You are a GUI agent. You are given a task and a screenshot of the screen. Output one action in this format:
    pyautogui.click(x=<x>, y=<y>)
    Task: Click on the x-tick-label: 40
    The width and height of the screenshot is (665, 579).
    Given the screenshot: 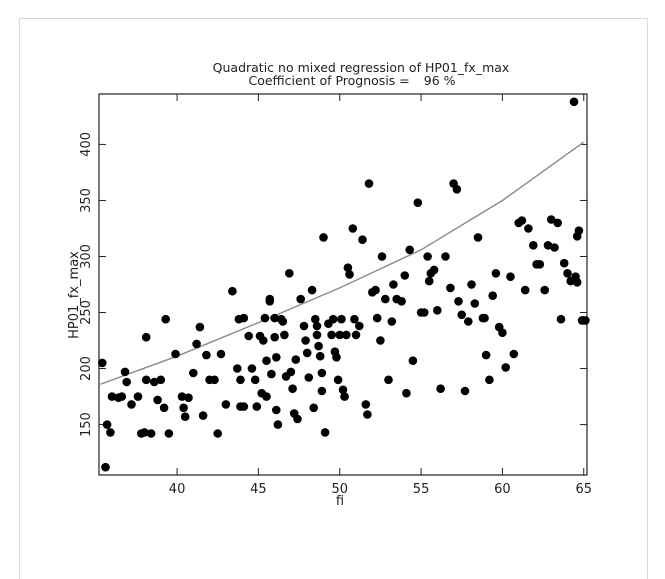 What is the action you would take?
    pyautogui.click(x=177, y=489)
    